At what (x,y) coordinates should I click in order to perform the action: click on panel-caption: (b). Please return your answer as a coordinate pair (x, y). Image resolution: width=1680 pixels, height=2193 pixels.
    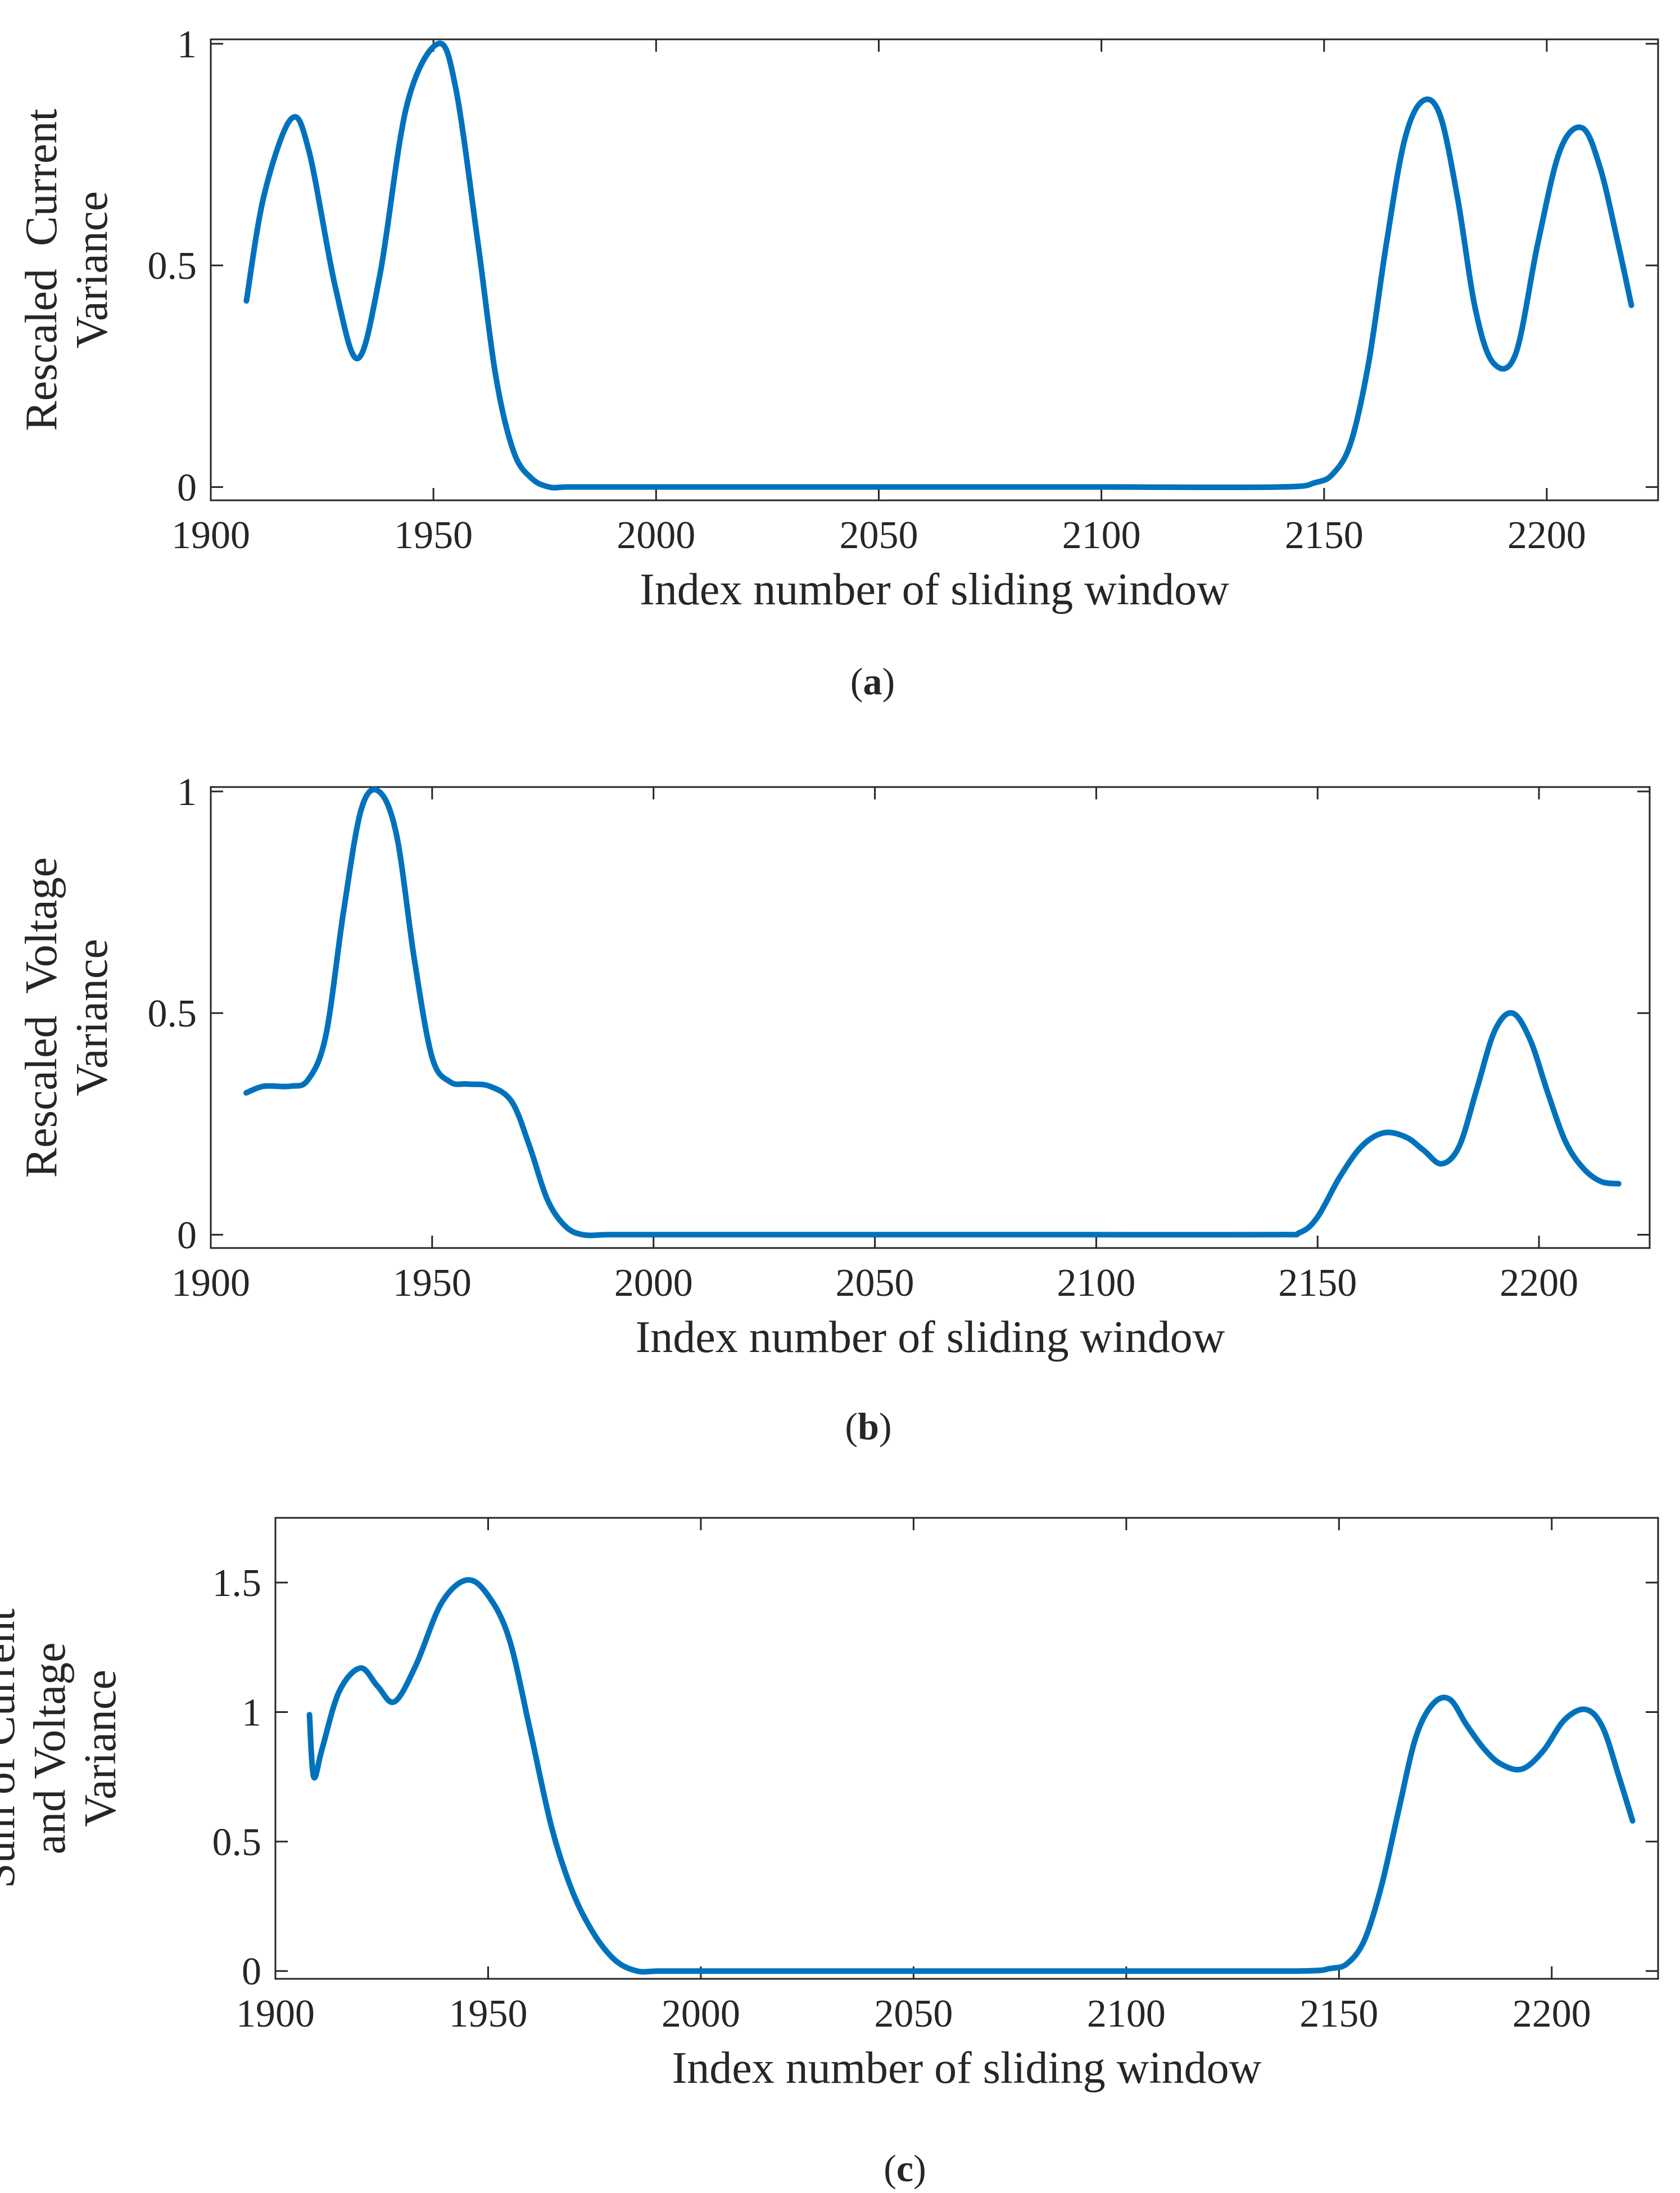
    Looking at the image, I should click on (868, 1426).